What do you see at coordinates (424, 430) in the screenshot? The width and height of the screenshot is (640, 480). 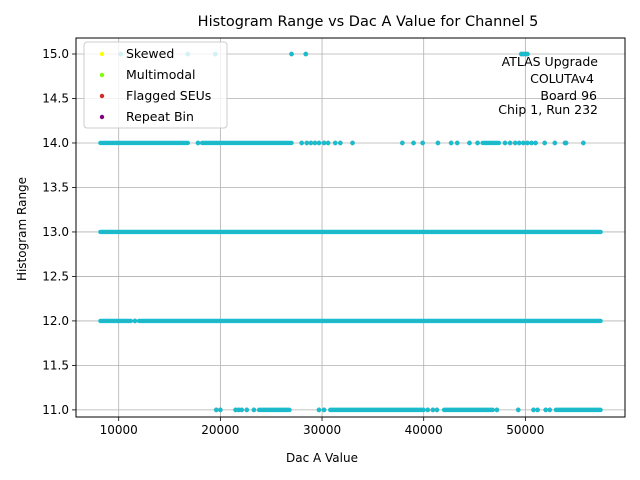 I see `x-tick-label: 40000` at bounding box center [424, 430].